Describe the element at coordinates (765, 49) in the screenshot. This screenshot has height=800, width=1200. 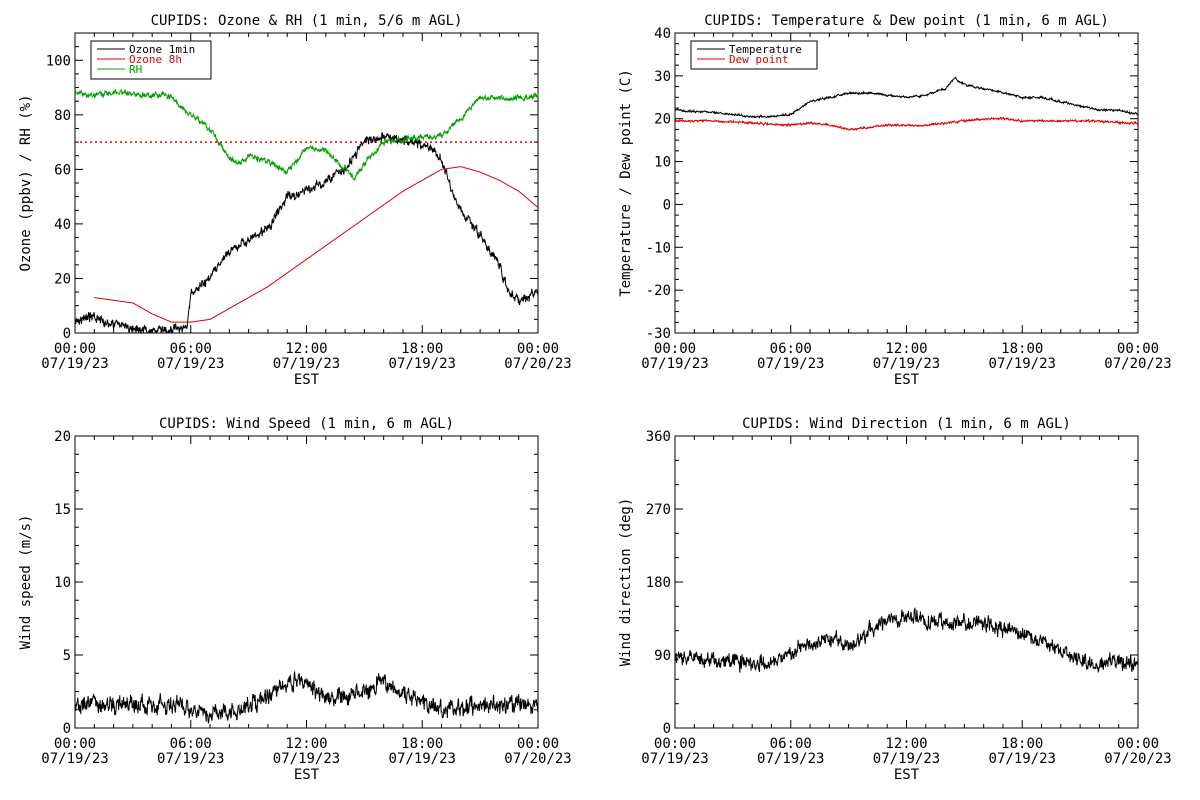
I see `legend-label: Temperature` at that location.